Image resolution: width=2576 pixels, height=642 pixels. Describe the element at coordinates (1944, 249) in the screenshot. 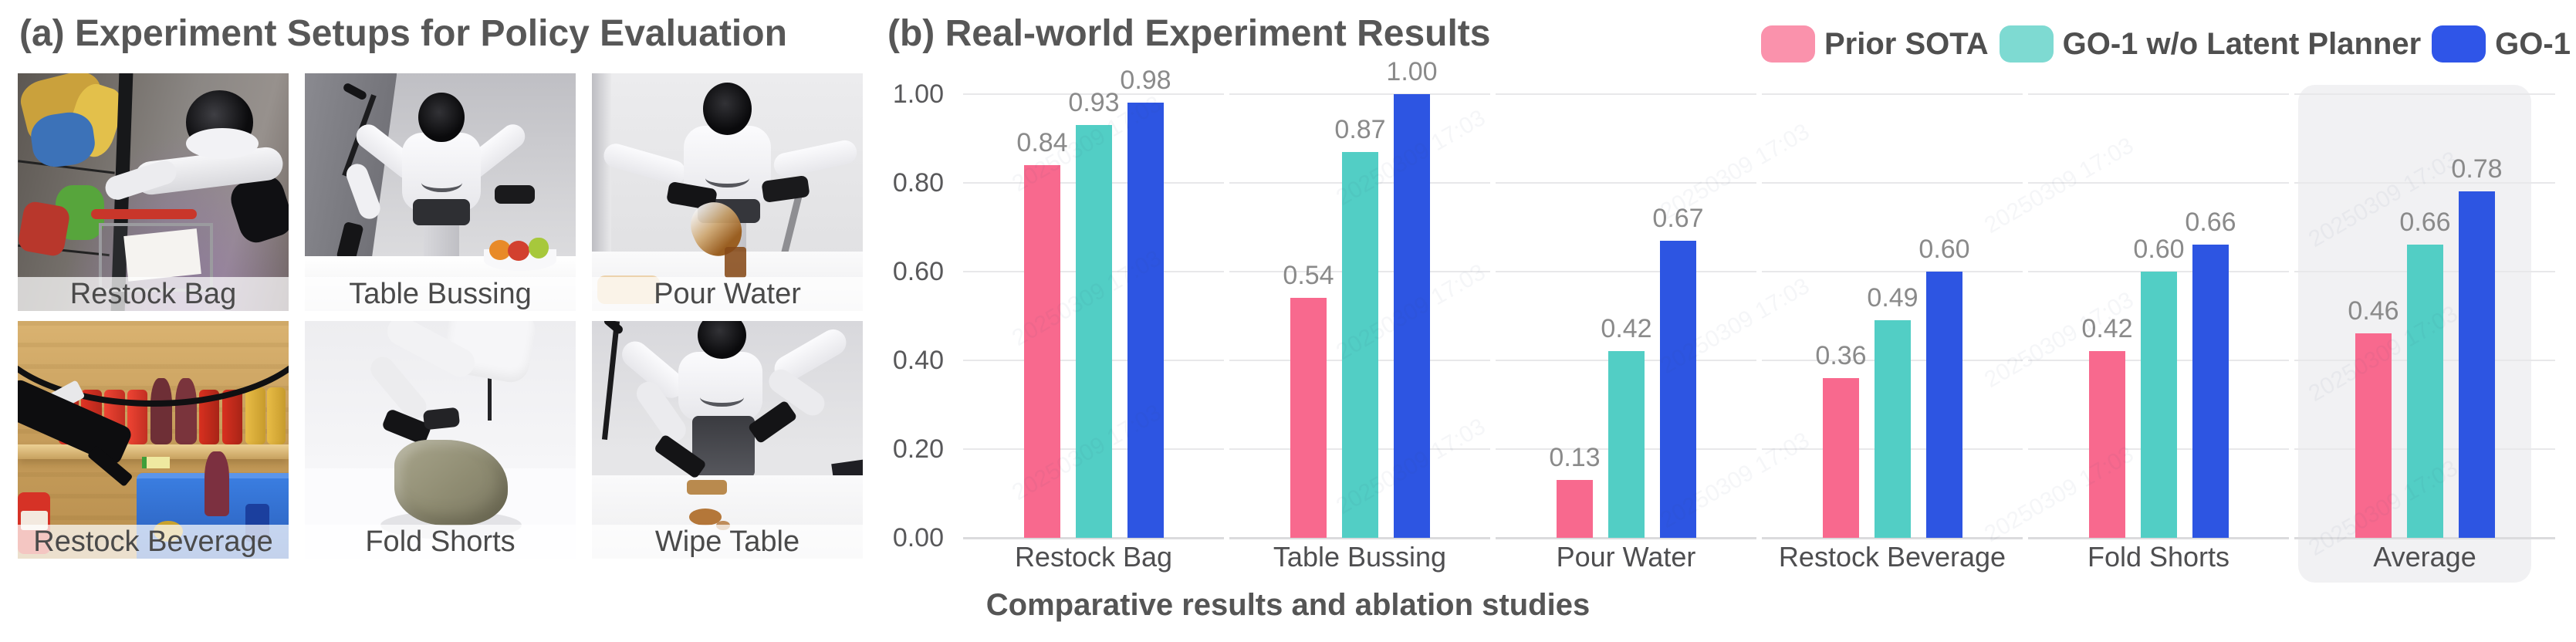

I see `value-label-go-1-restock-beverage: 0.60` at that location.